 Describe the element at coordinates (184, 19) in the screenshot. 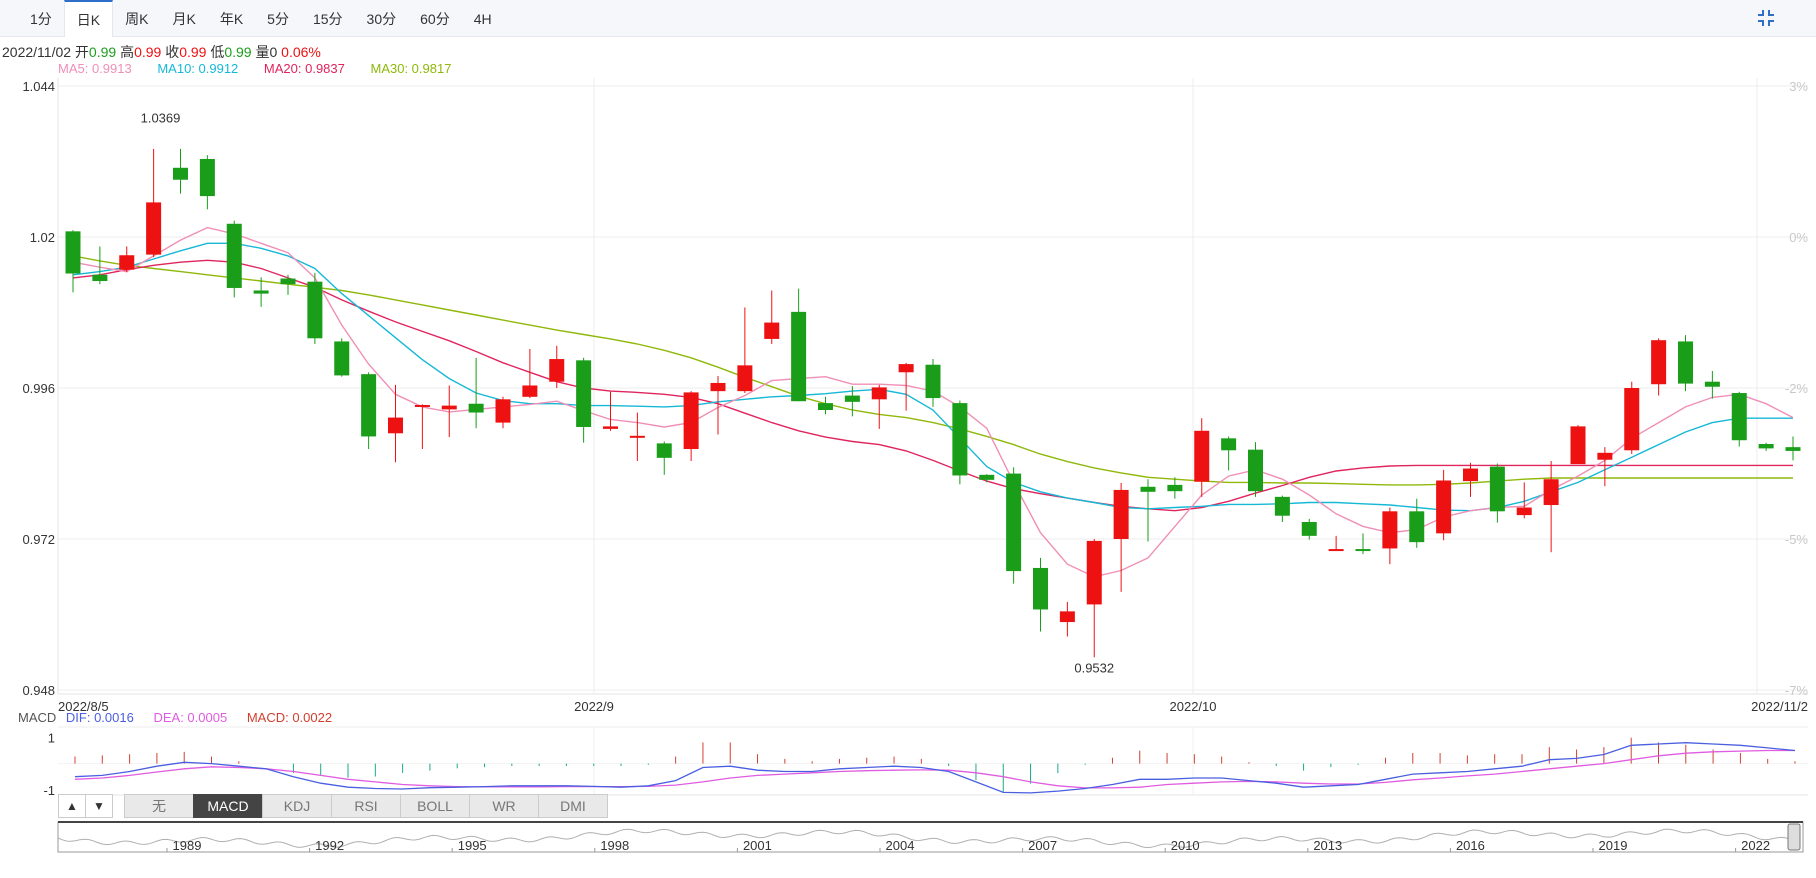

I see `tab-3: 月K` at that location.